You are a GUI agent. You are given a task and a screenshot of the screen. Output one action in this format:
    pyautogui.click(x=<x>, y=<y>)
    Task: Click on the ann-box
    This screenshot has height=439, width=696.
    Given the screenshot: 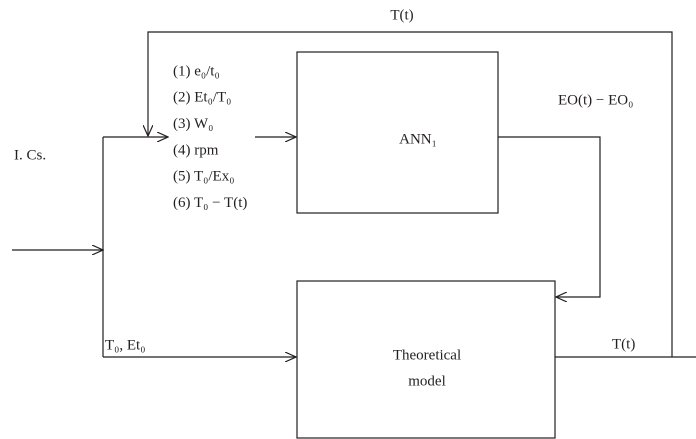 What is the action you would take?
    pyautogui.click(x=397, y=132)
    